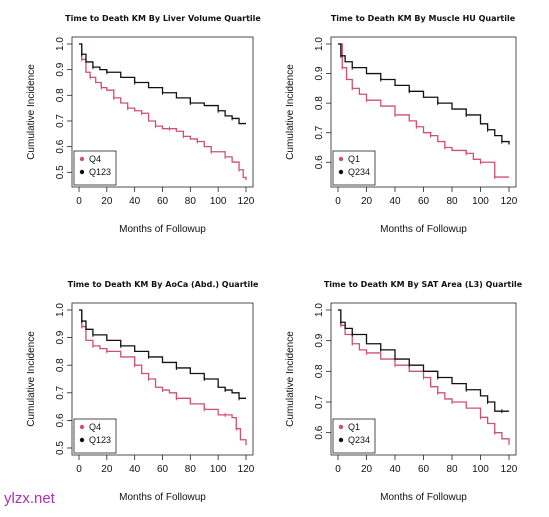  What do you see at coordinates (163, 284) in the screenshot?
I see `chart-title: Time to Death KM By AoCa (Abd.) Quartile` at bounding box center [163, 284].